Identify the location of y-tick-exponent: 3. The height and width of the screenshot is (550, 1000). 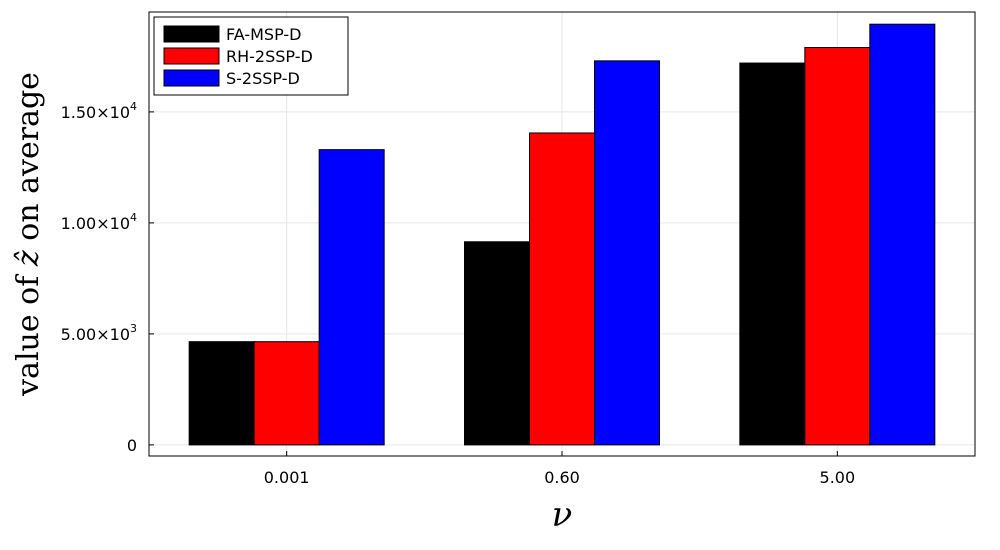
(133, 328).